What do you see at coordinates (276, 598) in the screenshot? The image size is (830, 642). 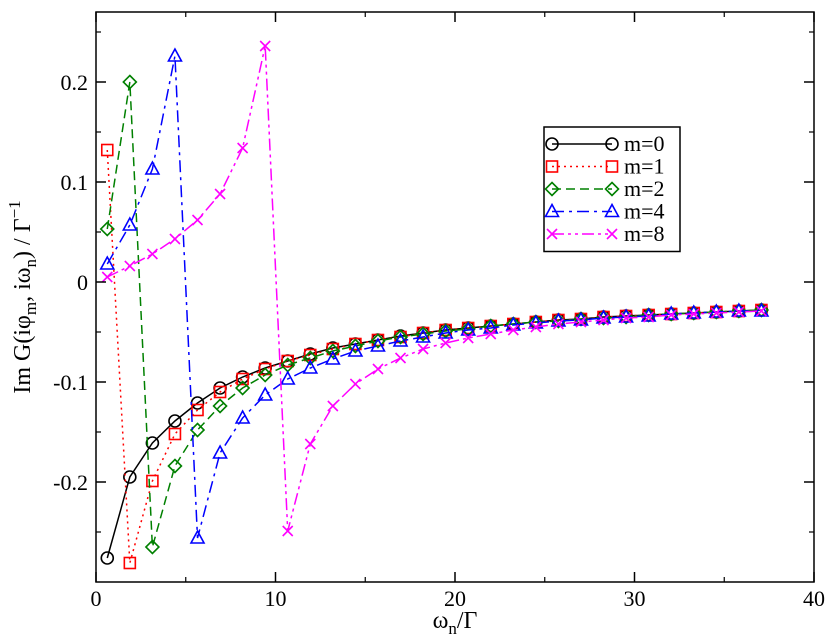 I see `x-tick-label: 10` at bounding box center [276, 598].